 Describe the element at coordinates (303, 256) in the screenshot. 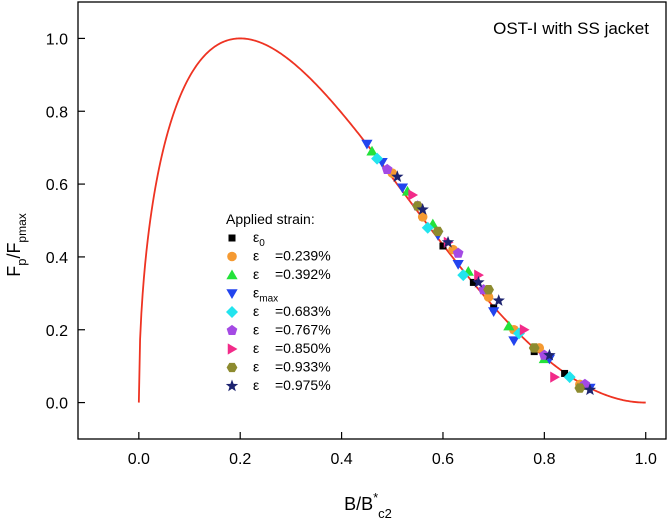

I see `legend-value: =0.239%` at that location.